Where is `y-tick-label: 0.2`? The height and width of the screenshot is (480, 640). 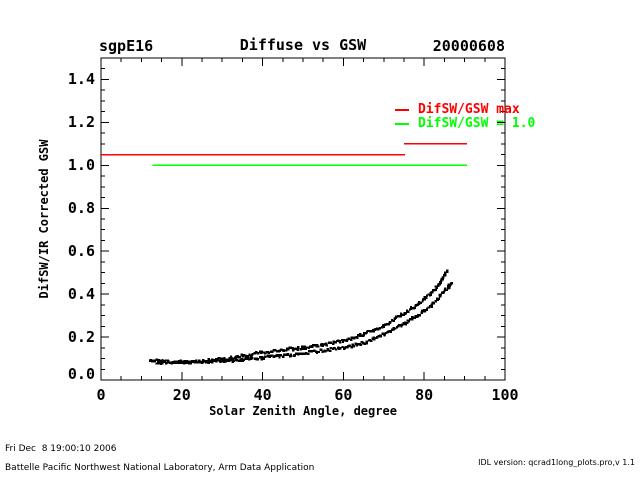 y-tick-label: 0.2 is located at coordinates (81, 337).